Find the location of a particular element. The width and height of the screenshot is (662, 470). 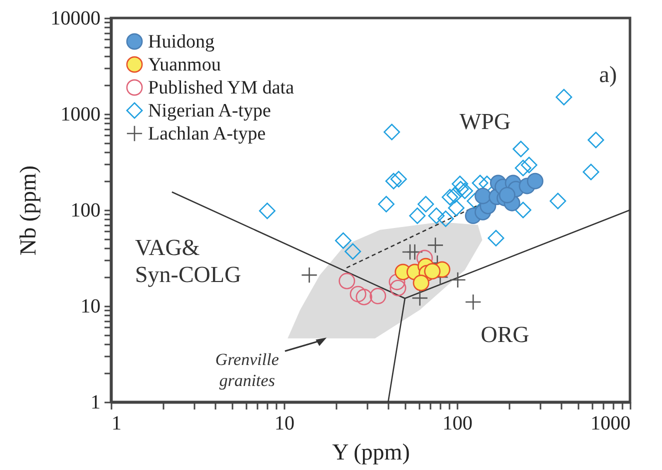

legend-label: Huidong is located at coordinates (181, 42).